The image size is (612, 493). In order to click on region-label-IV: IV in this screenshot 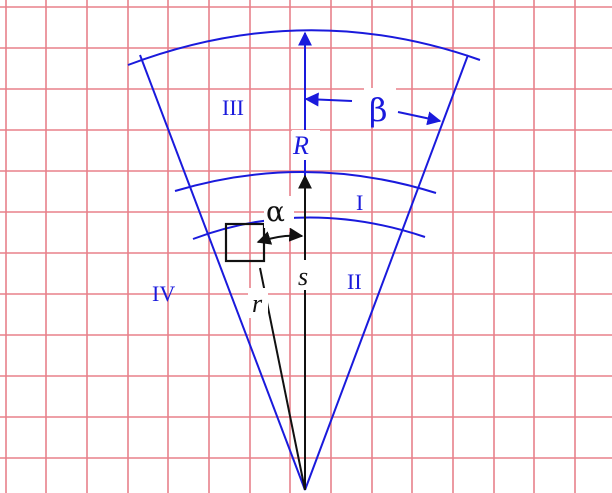, I will do `click(163, 293)`.